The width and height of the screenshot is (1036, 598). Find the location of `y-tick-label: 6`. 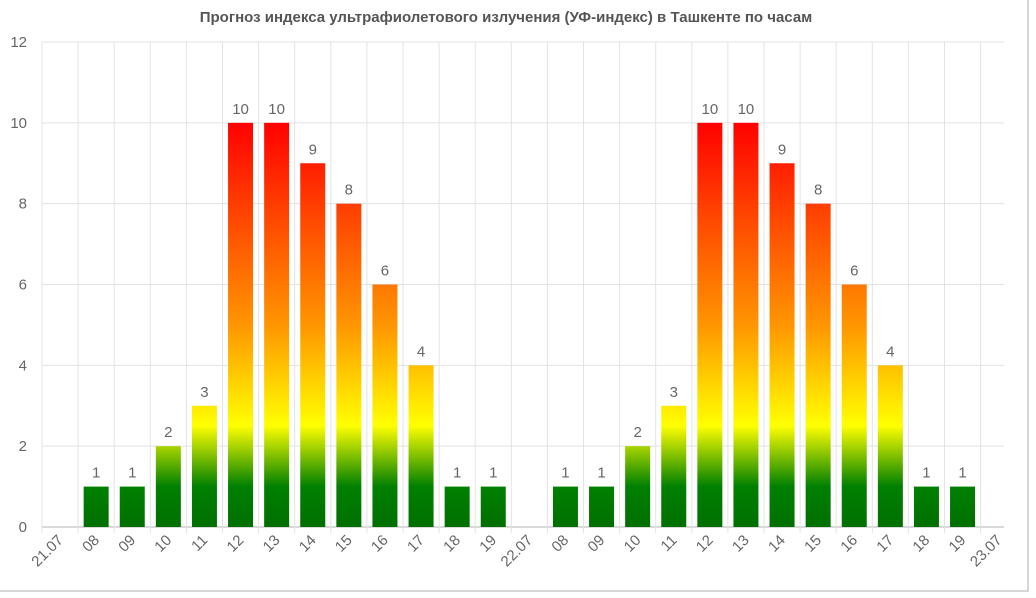

y-tick-label: 6 is located at coordinates (23, 285).